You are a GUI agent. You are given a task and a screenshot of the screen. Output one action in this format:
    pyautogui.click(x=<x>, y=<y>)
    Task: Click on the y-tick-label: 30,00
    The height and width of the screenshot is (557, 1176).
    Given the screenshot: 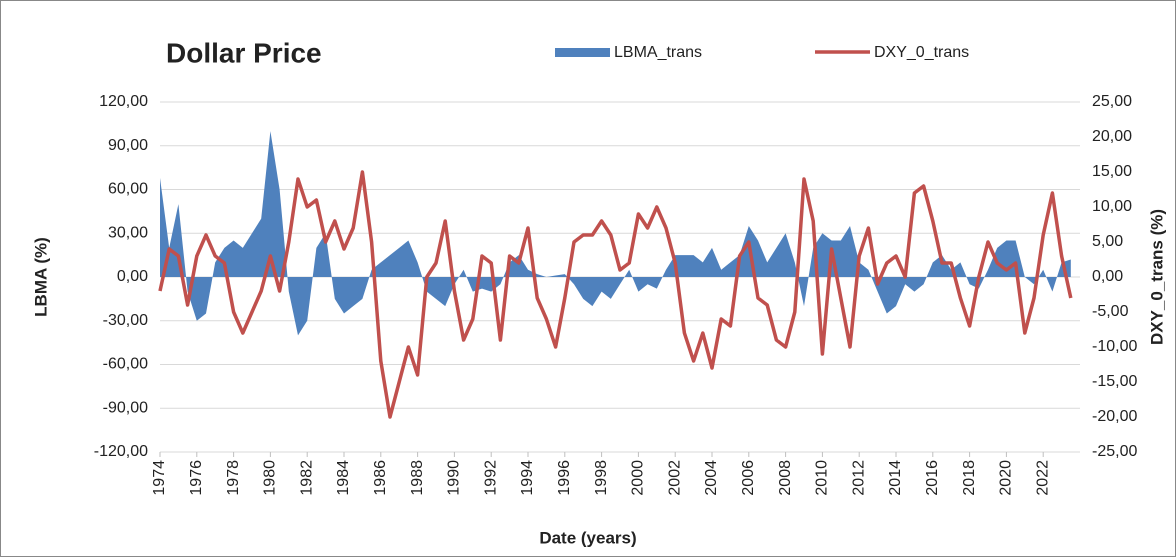 What is the action you would take?
    pyautogui.click(x=128, y=232)
    